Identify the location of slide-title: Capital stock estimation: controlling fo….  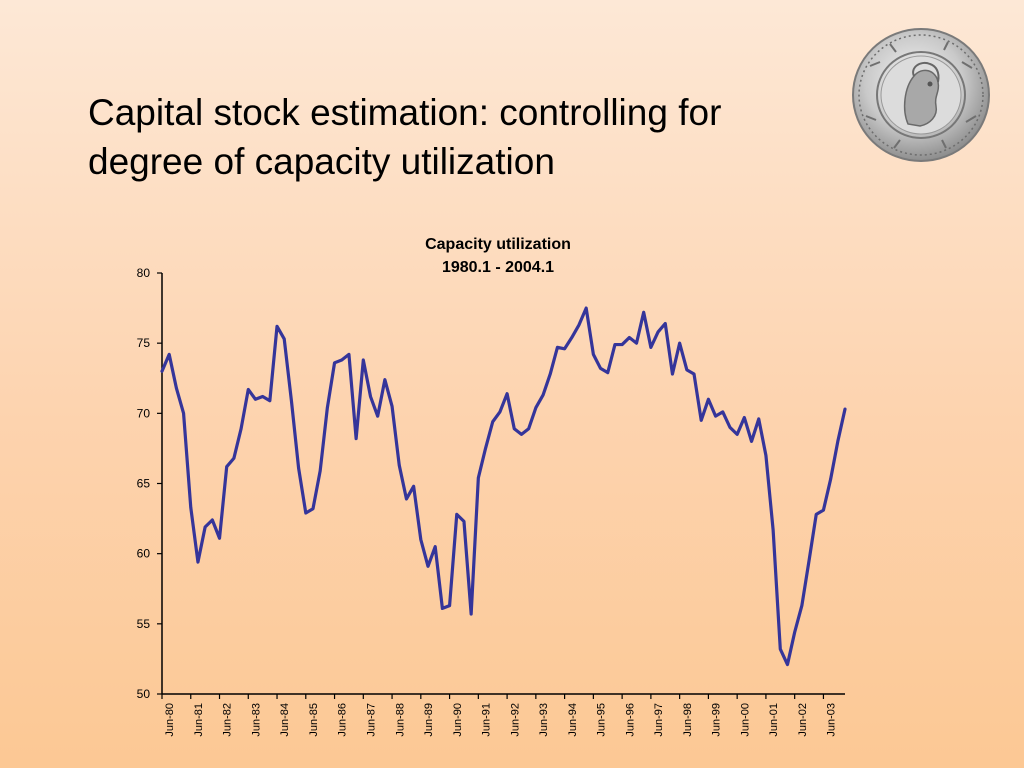
(448, 137).